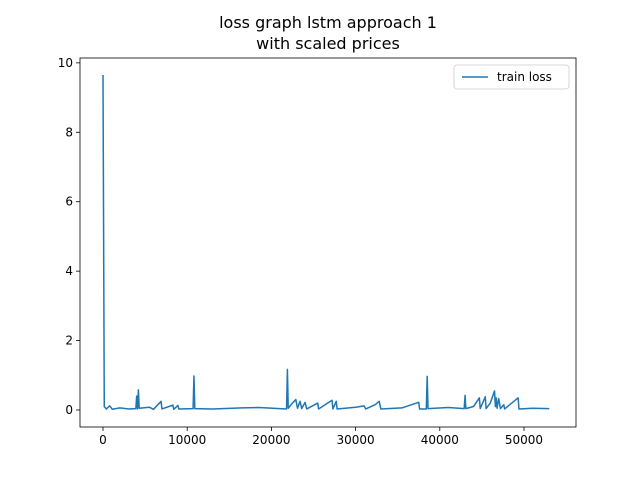 The height and width of the screenshot is (484, 640). Describe the element at coordinates (271, 440) in the screenshot. I see `x-tick-label: 20000` at that location.